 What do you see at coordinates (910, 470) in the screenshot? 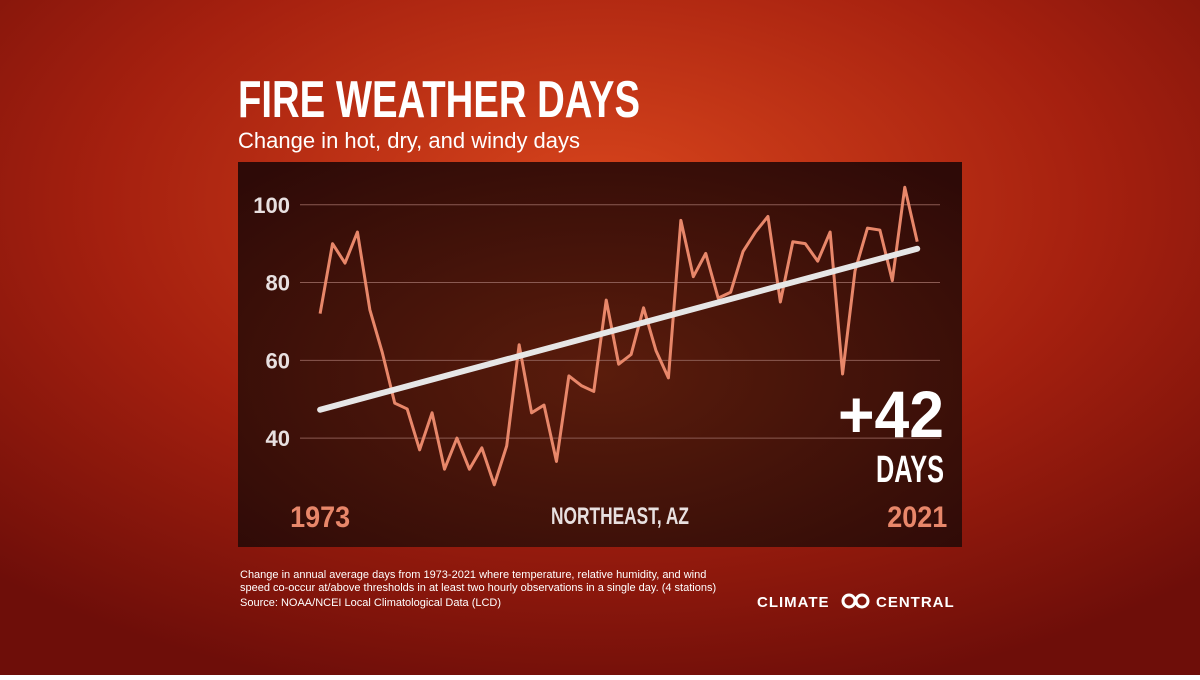
I see `change-unit: DAYS` at bounding box center [910, 470].